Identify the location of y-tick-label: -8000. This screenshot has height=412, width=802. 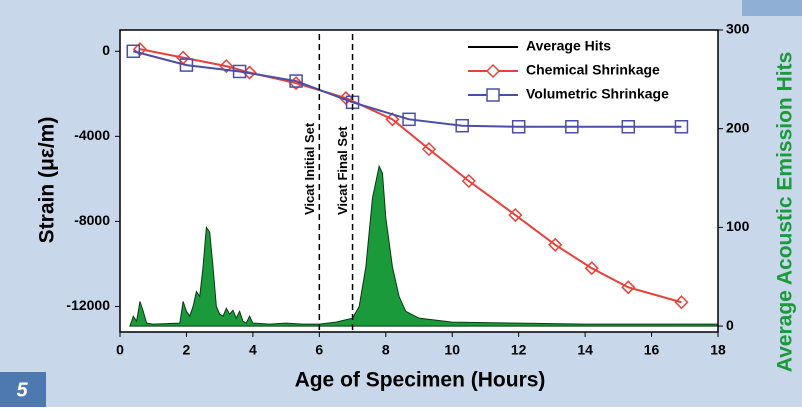
(92, 220).